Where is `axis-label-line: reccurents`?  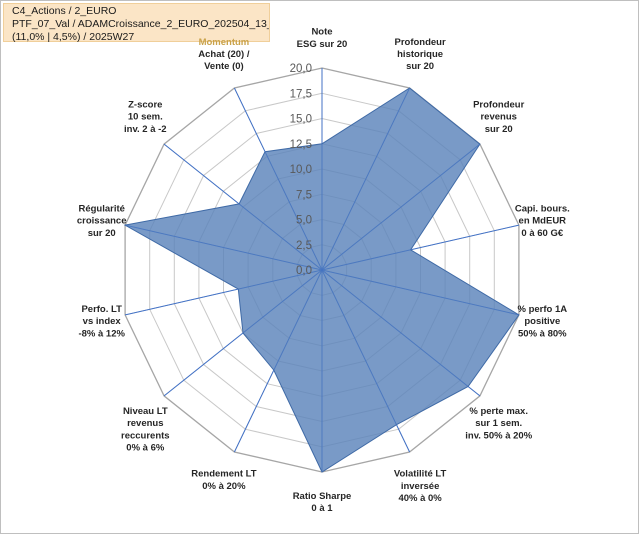 axis-label-line: reccurents is located at coordinates (145, 435).